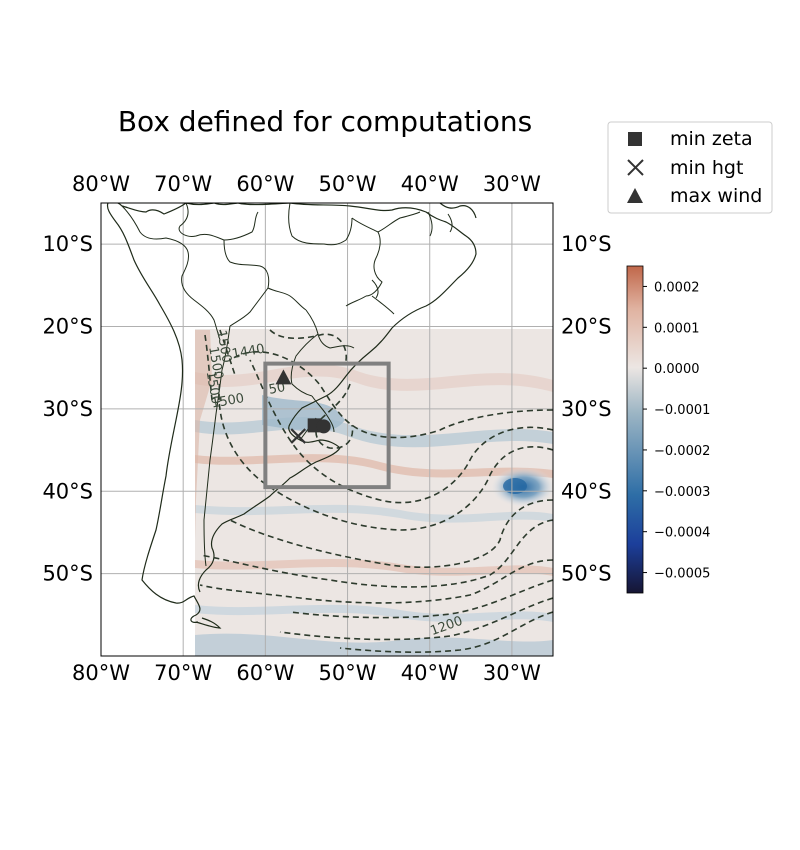 The image size is (800, 850). Describe the element at coordinates (706, 168) in the screenshot. I see `legend-label-min-hgt: min hgt` at that location.